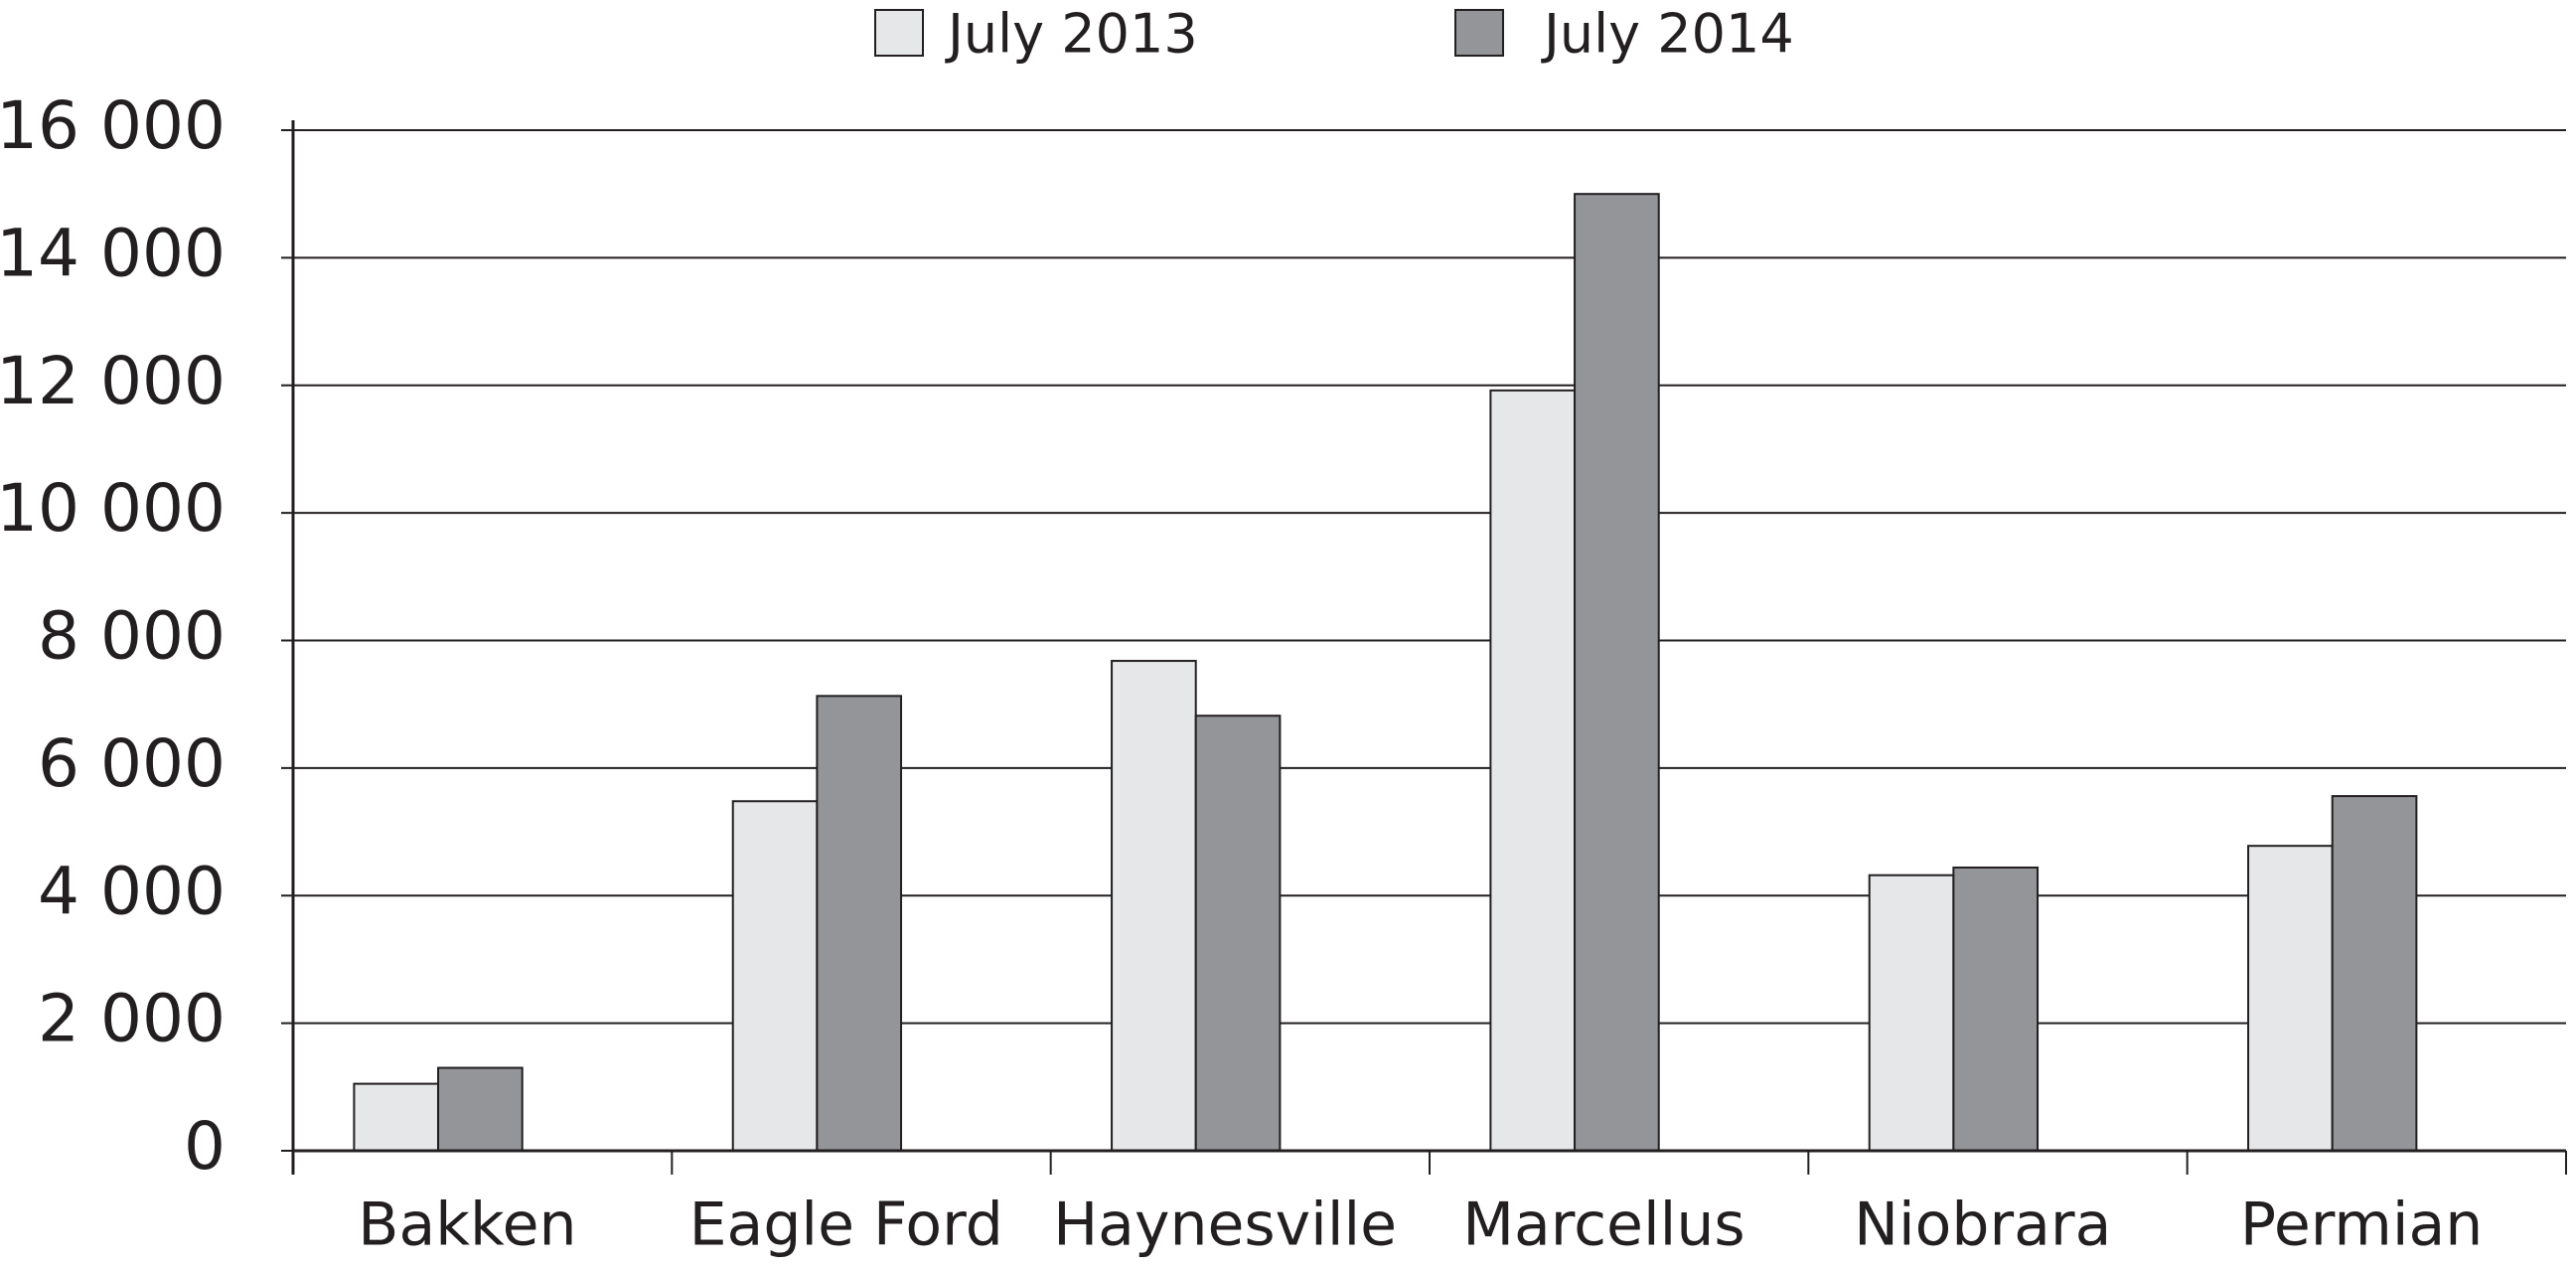 The width and height of the screenshot is (2576, 1271). I want to click on y-tick-label: 2 000, so click(132, 1019).